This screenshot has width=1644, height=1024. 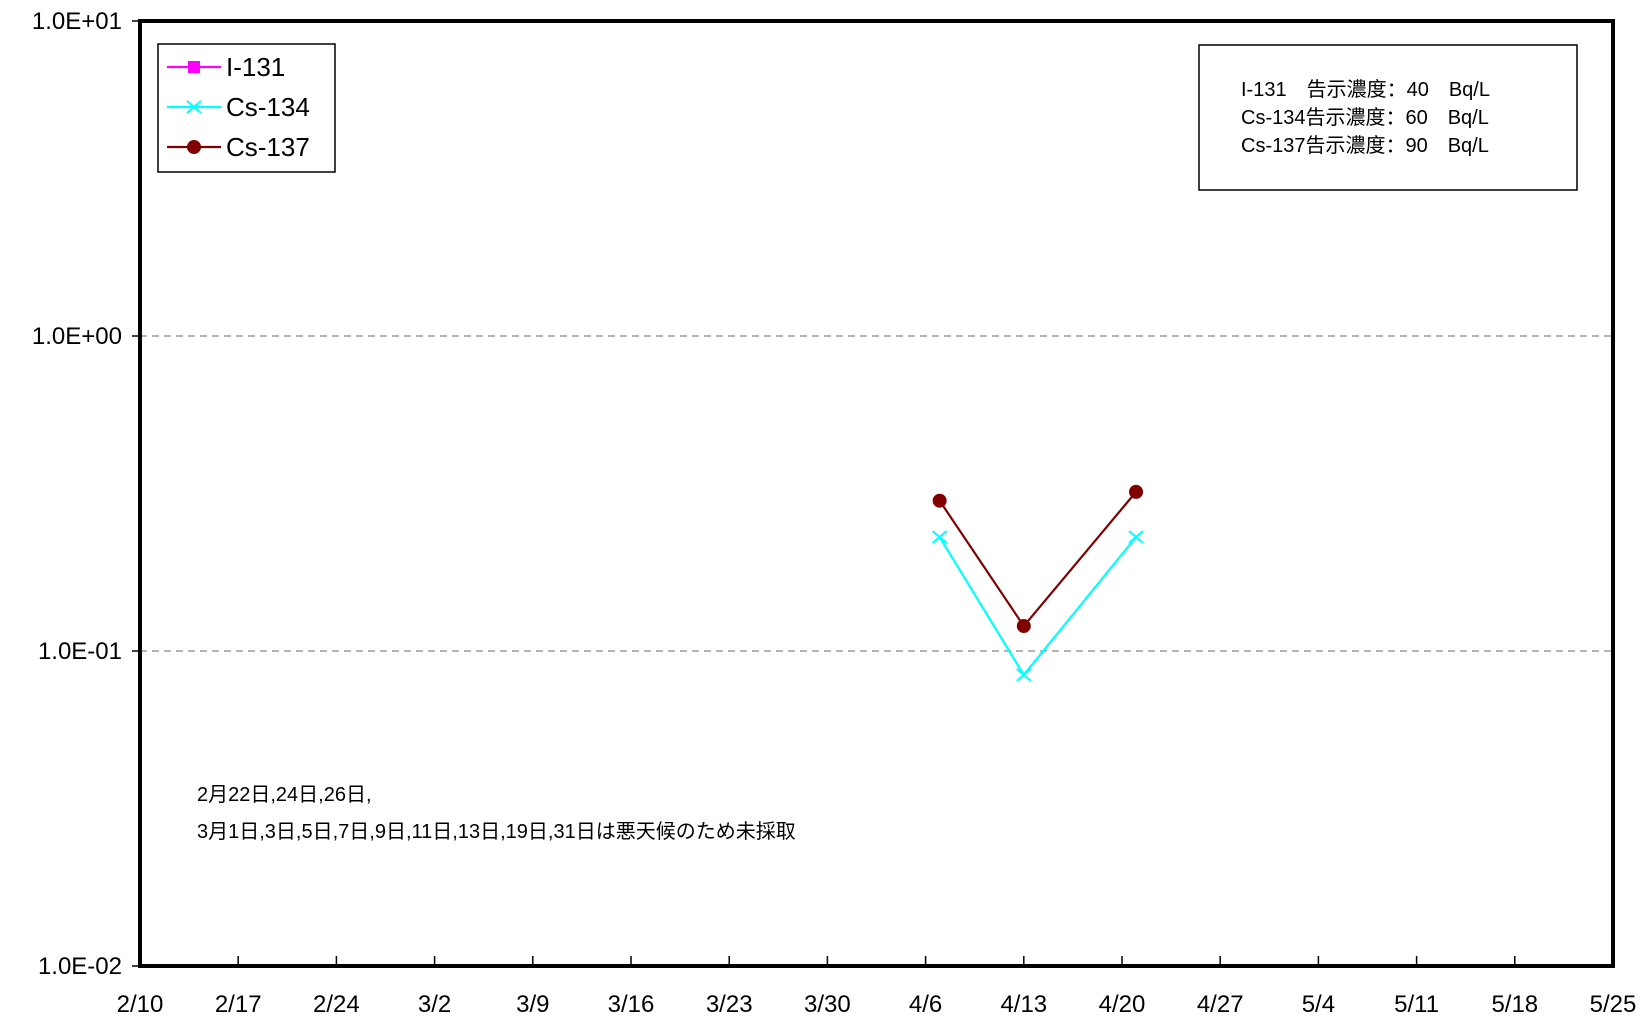 I want to click on legend-box, so click(x=246, y=108).